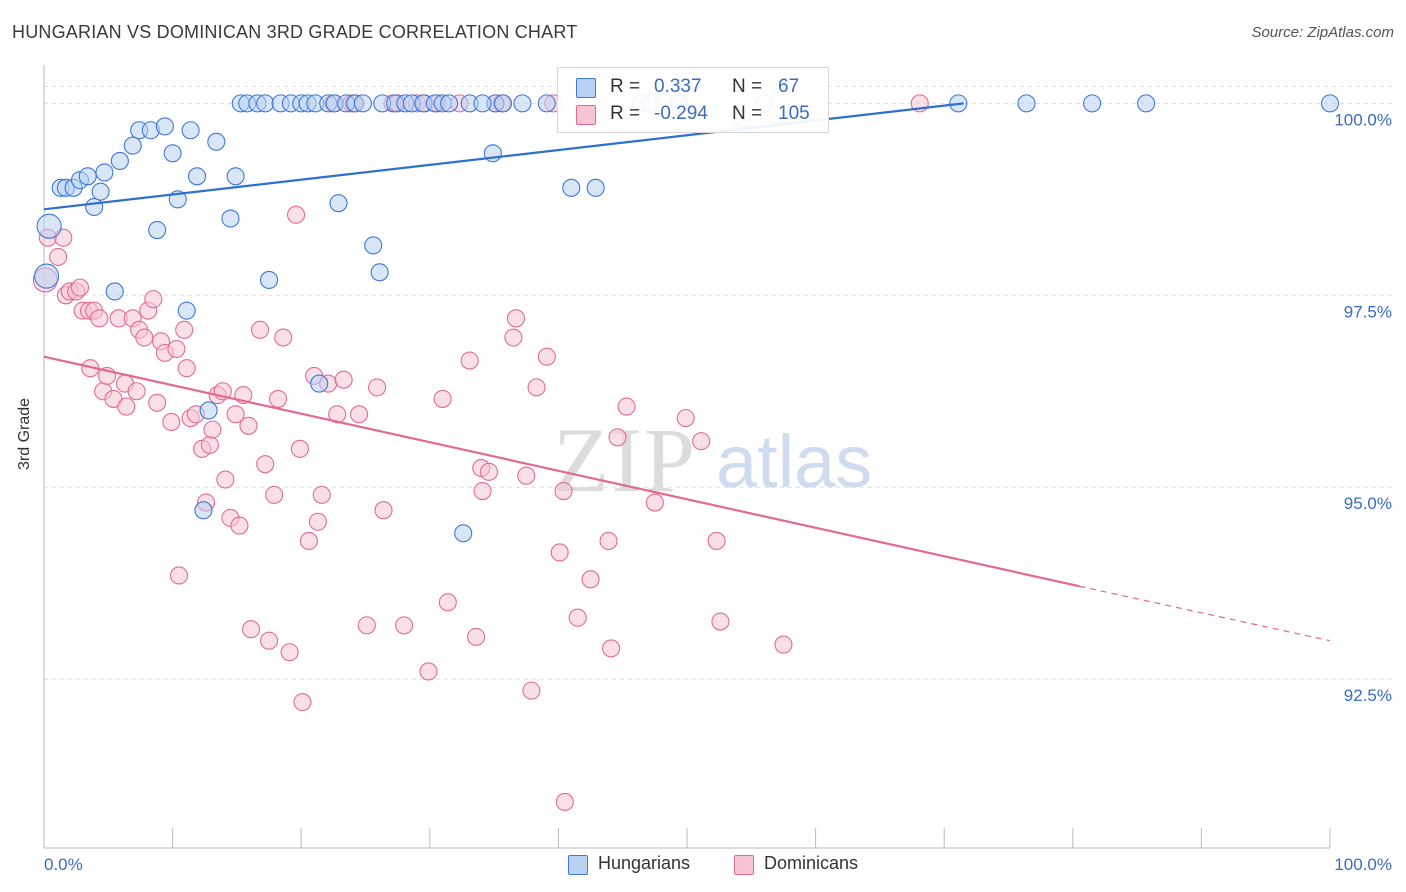  What do you see at coordinates (712, 460) in the screenshot?
I see `watermark: ZIP atlas` at bounding box center [712, 460].